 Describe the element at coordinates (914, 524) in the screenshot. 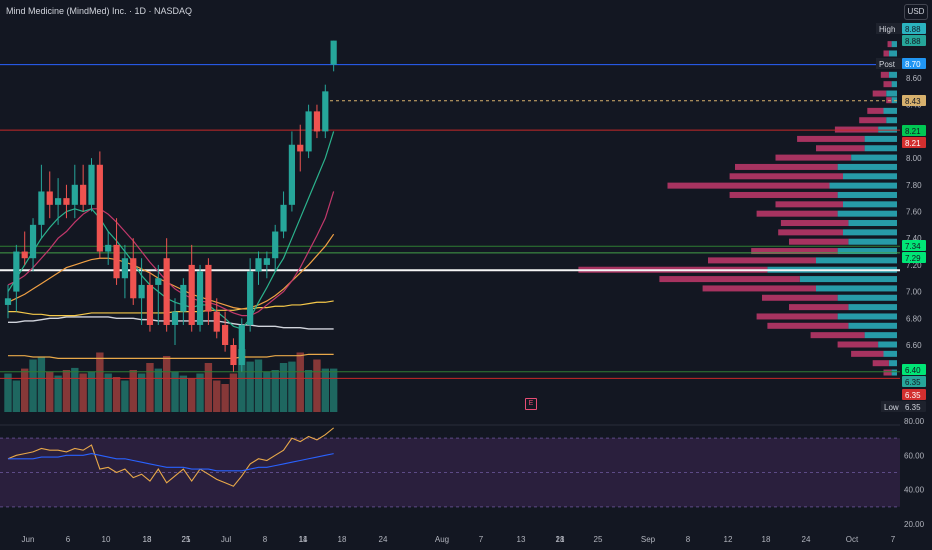

I see `rsi-tick-label: 20.00` at that location.